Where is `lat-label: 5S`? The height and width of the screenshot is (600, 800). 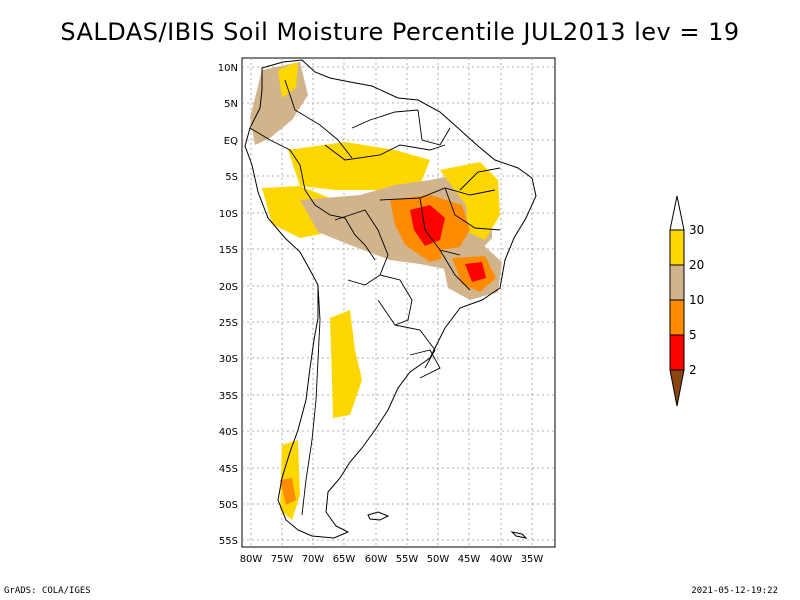
lat-label: 5S is located at coordinates (231, 177).